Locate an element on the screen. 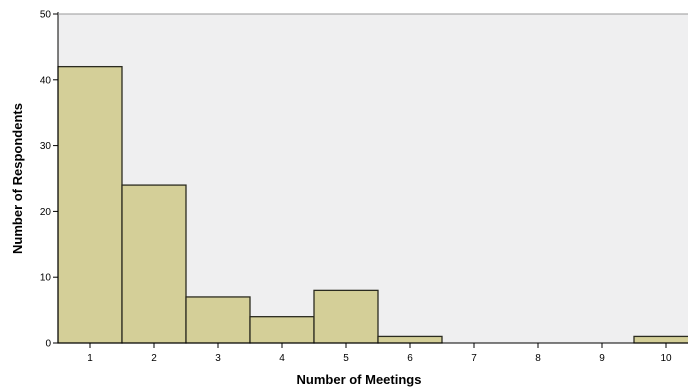  y-tick-label: 10 is located at coordinates (46, 278).